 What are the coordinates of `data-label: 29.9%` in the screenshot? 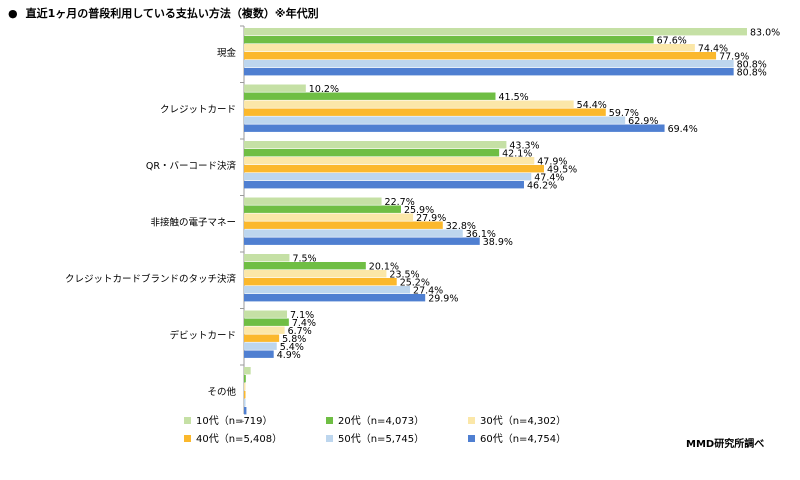 It's located at (443, 299).